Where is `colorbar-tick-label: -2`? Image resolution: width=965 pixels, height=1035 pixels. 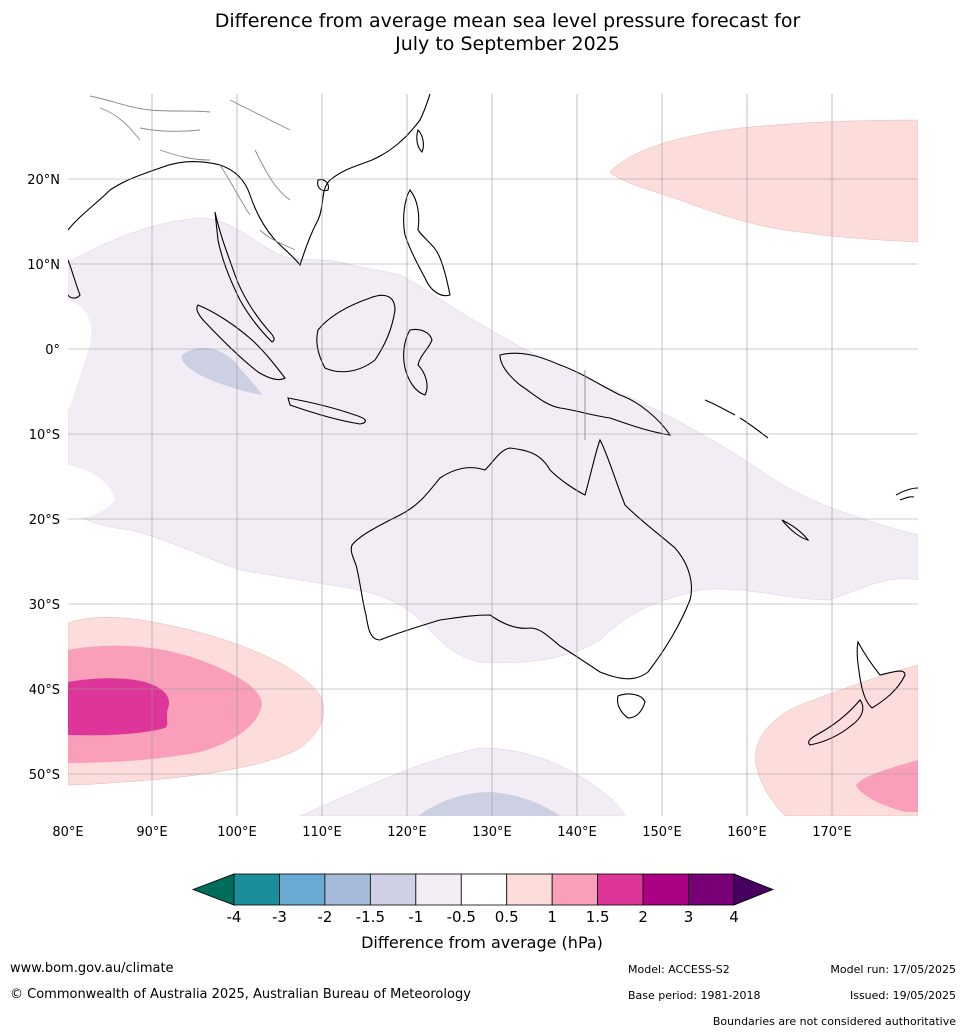
colorbar-tick-label: -2 is located at coordinates (324, 917).